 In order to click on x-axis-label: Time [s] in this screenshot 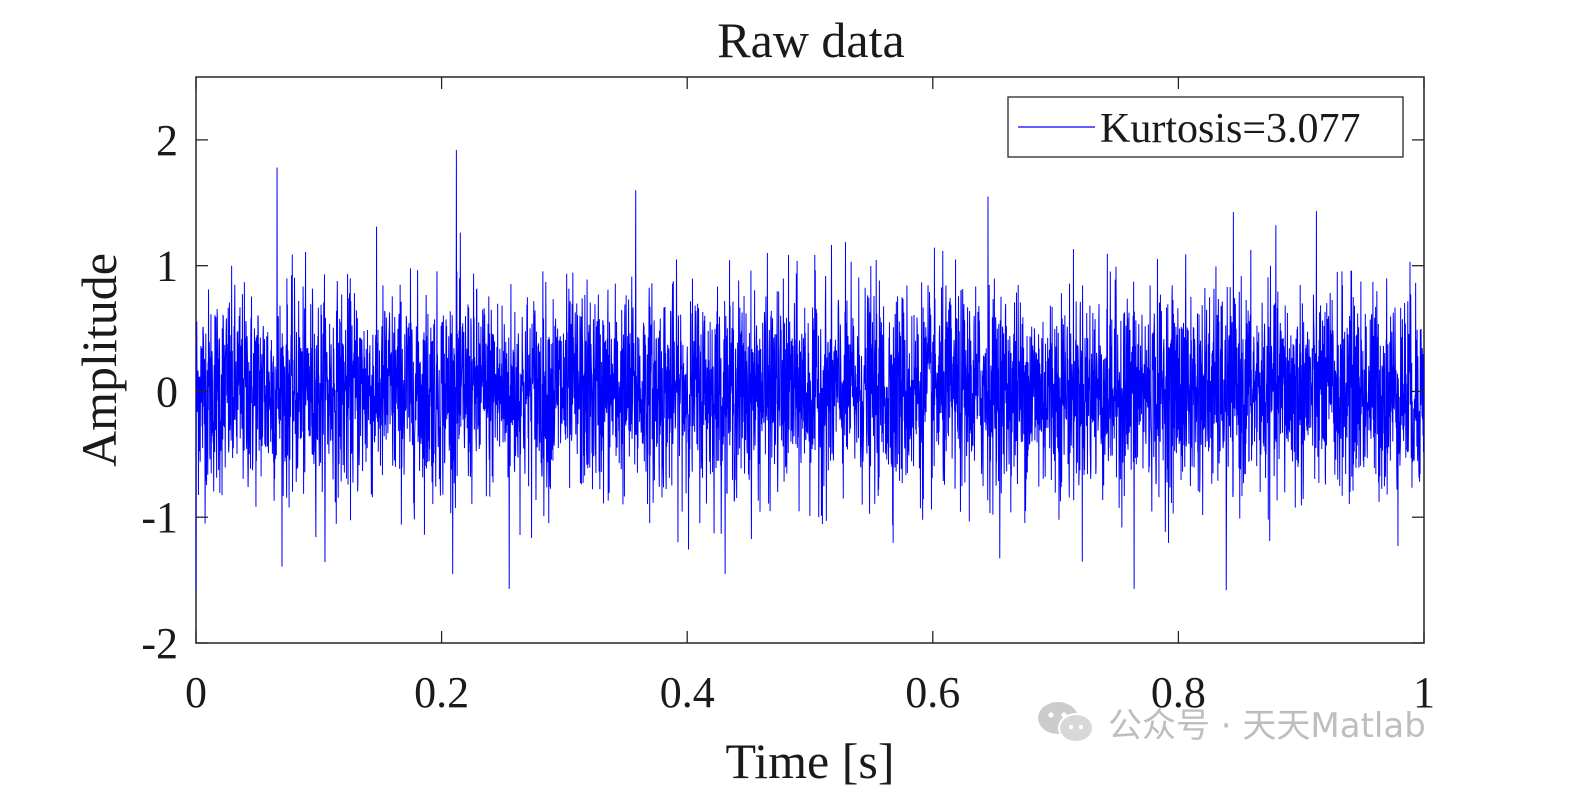, I will do `click(809, 761)`.